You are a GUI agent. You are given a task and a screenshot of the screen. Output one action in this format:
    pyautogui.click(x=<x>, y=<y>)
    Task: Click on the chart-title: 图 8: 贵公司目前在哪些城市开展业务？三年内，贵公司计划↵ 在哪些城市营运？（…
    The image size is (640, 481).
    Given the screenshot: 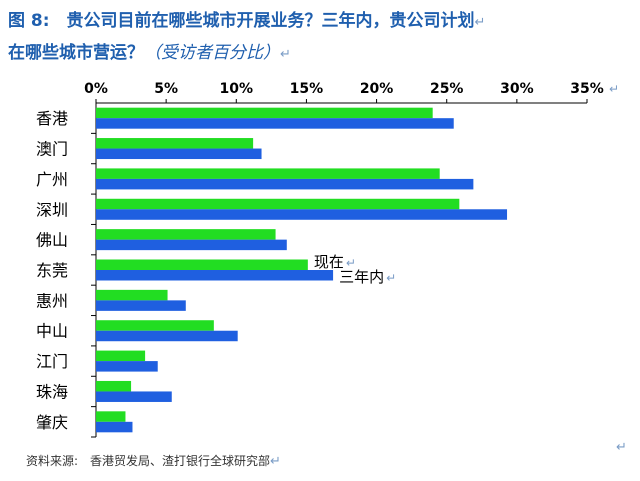 What is the action you would take?
    pyautogui.click(x=321, y=38)
    